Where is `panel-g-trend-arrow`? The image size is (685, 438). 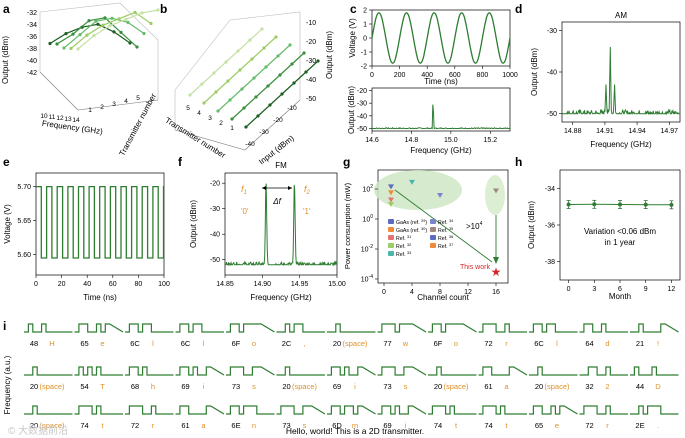 panel-g-trend-arrow is located at coordinates (443, 226).